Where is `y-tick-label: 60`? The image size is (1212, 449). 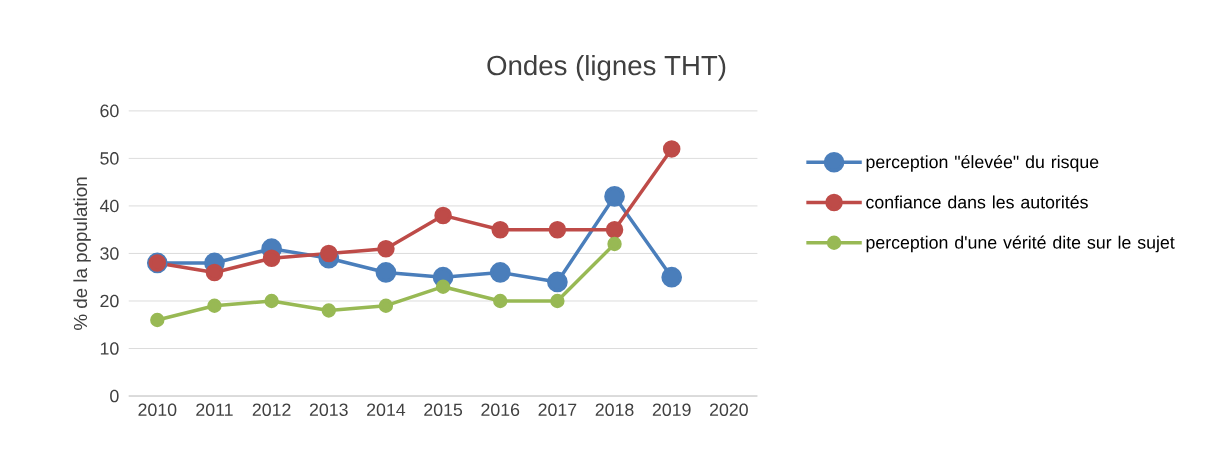 y-tick-label: 60 is located at coordinates (109, 111).